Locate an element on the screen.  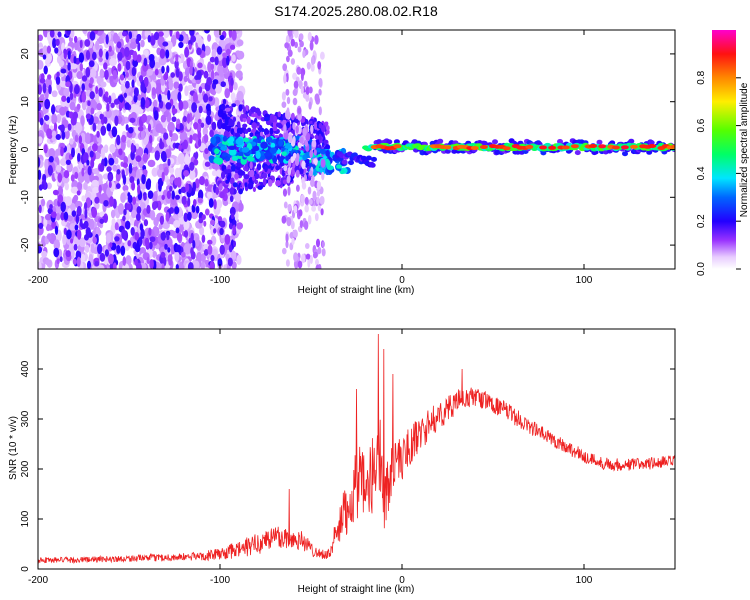
spectrogram-ytick-label: -10 is located at coordinates (25, 197).